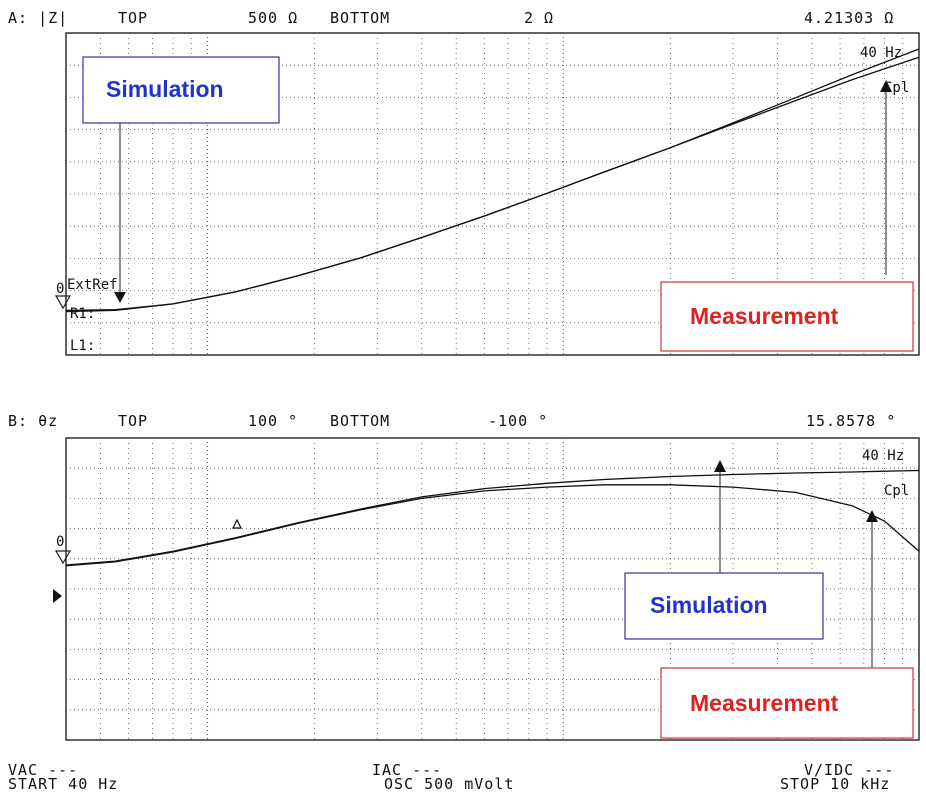 The height and width of the screenshot is (801, 926). What do you see at coordinates (764, 703) in the screenshot?
I see `panel-b-measurement-label: Measurement` at bounding box center [764, 703].